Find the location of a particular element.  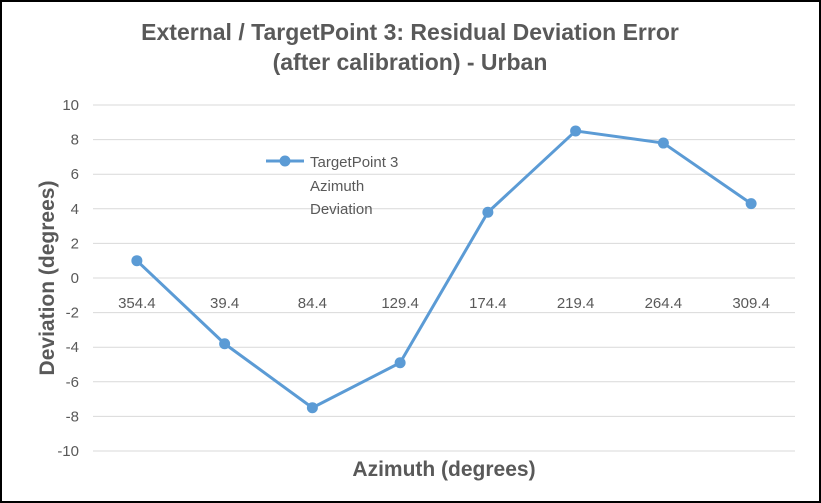

legend-label-line-2: Azimuth is located at coordinates (337, 186).